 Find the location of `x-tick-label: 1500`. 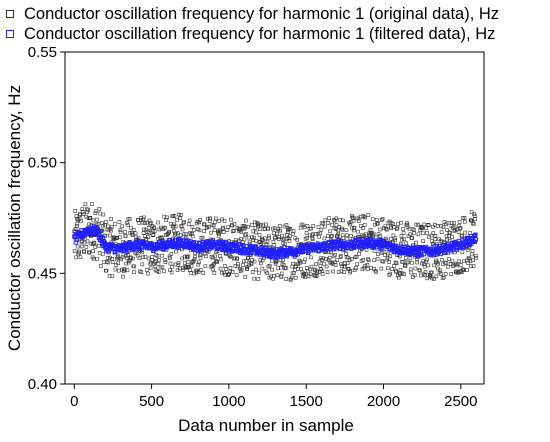

x-tick-label: 1500 is located at coordinates (306, 401).